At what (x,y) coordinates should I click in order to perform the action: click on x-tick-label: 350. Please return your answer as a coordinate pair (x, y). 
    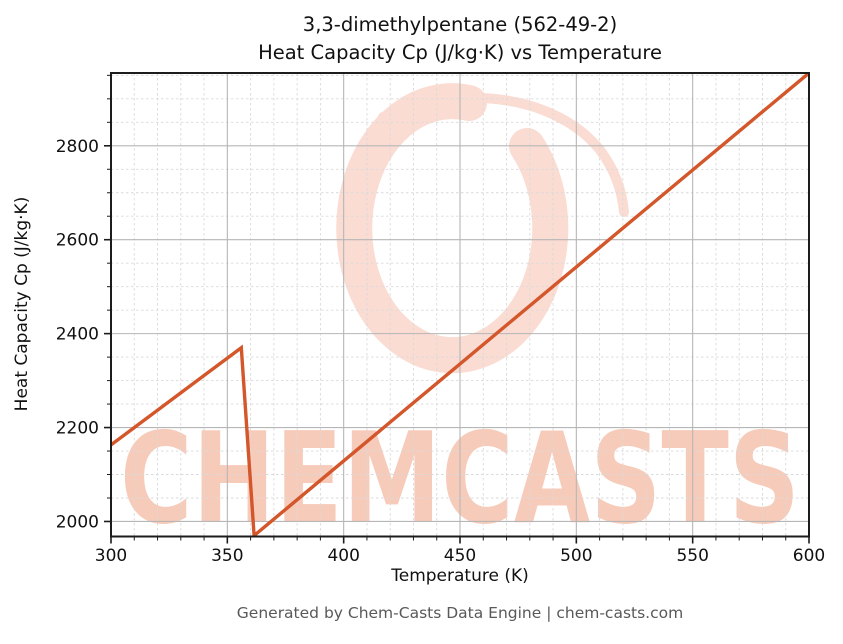
    Looking at the image, I should click on (227, 556).